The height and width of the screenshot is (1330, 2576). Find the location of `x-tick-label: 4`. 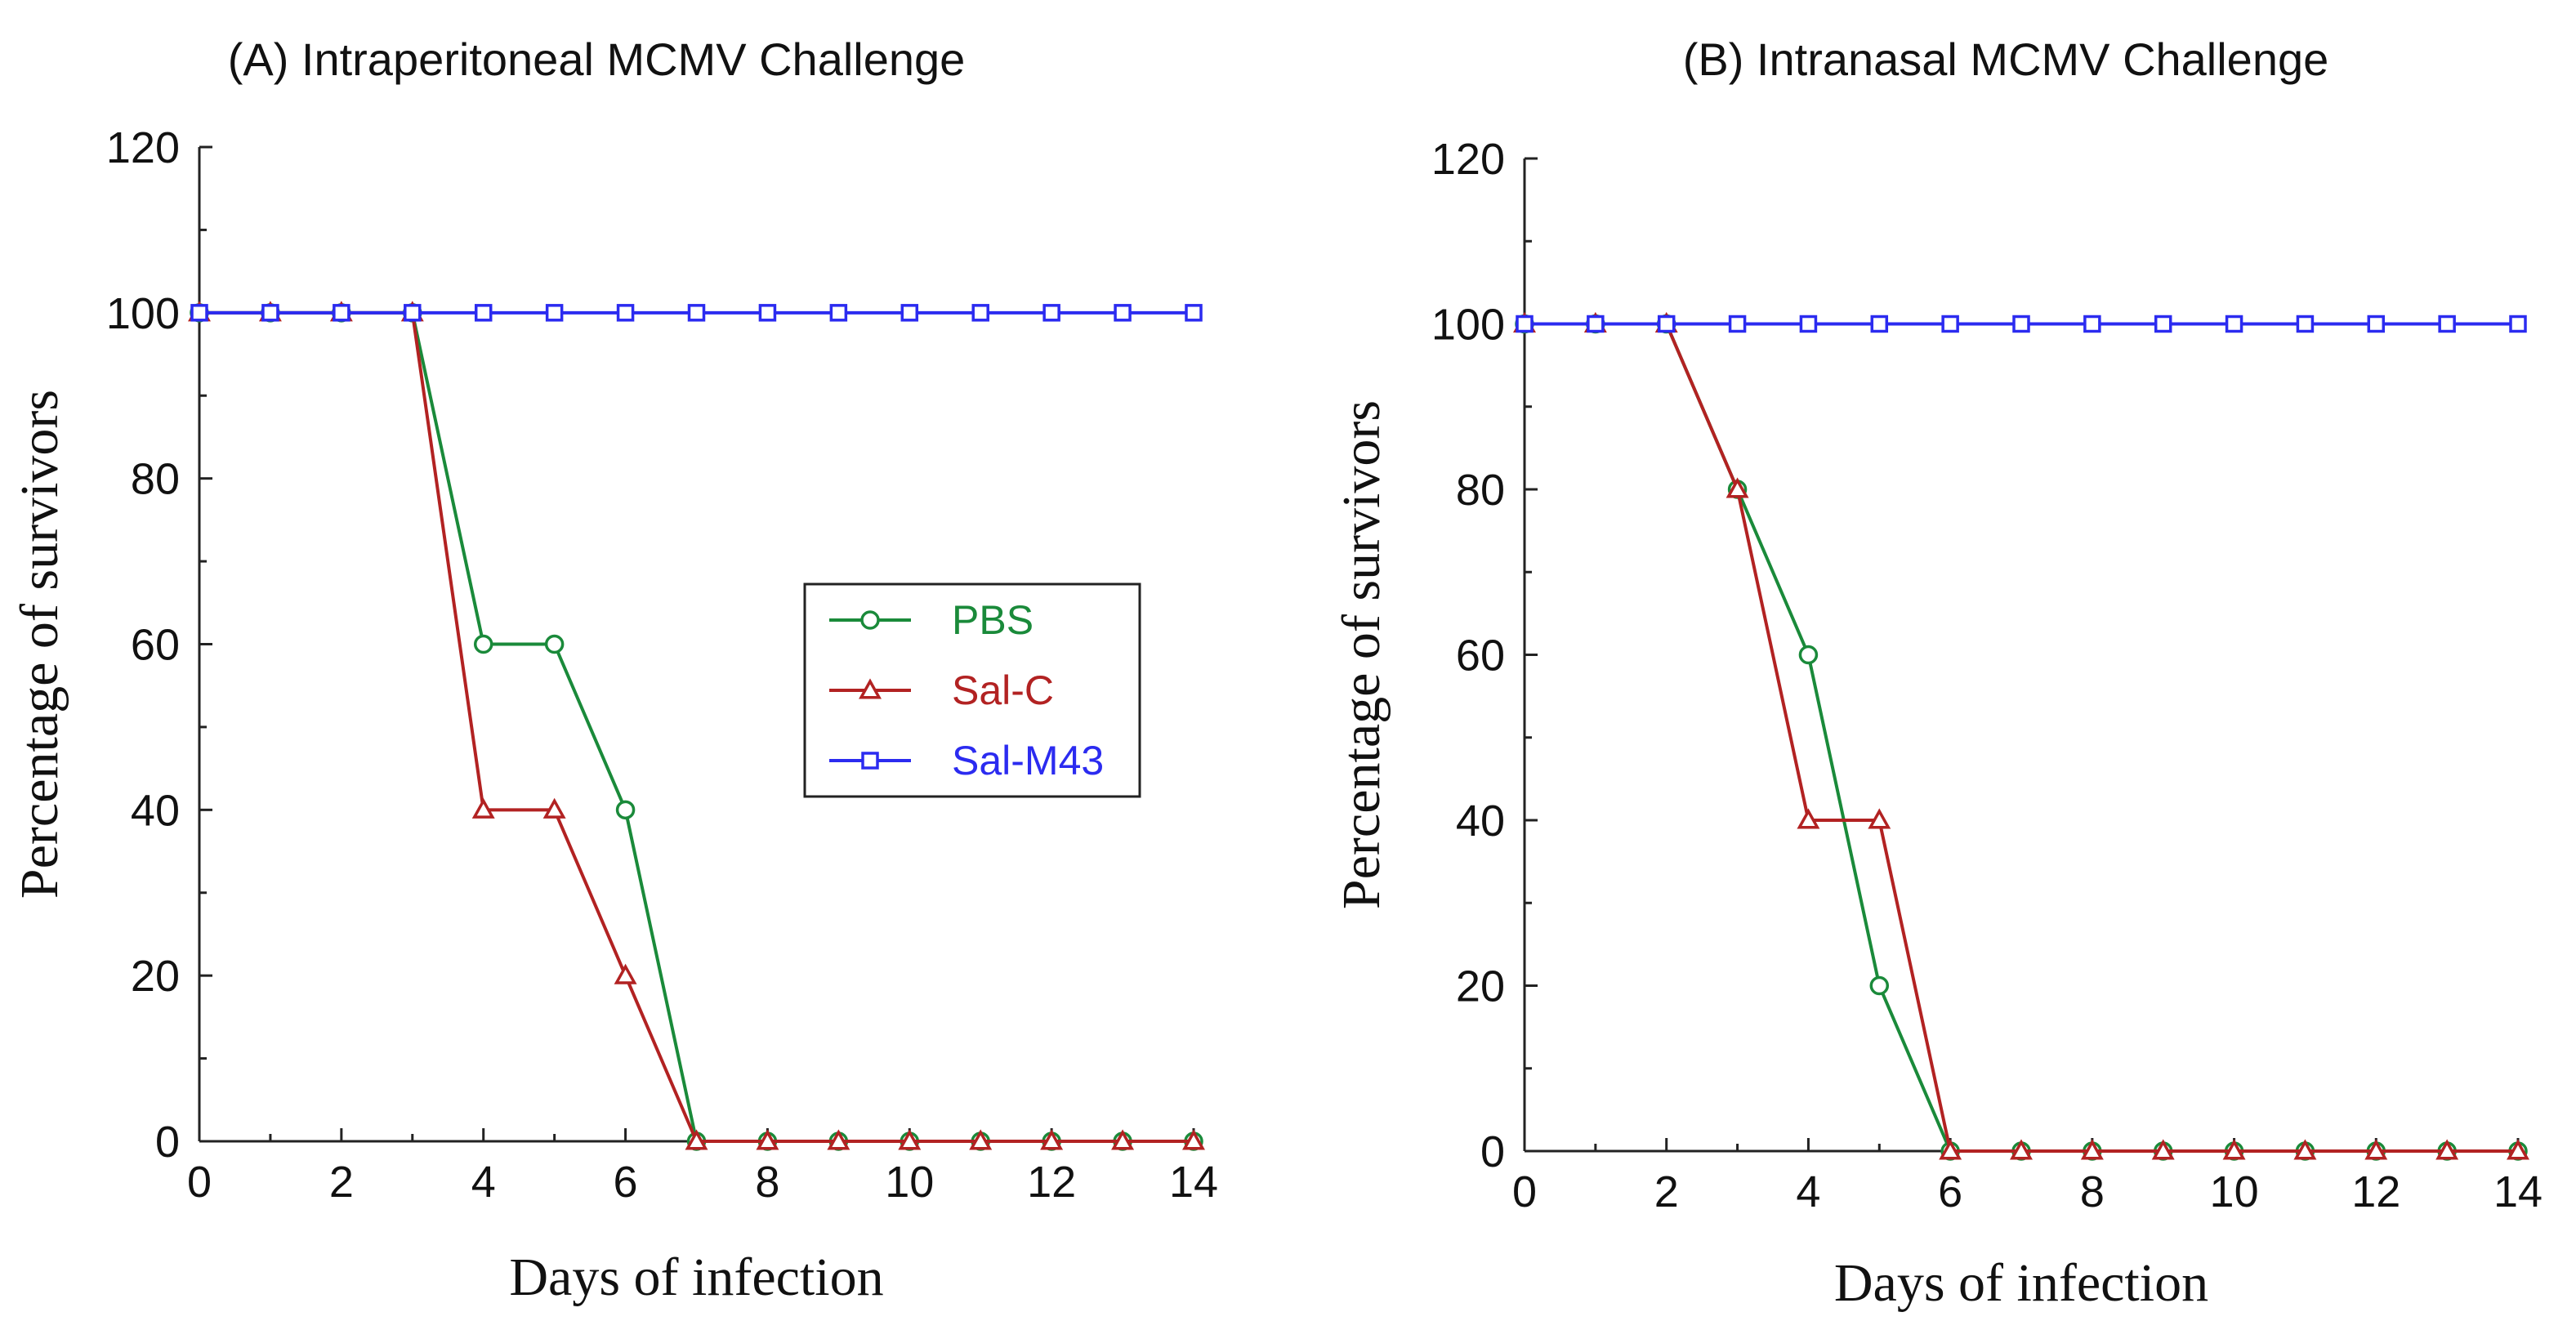

x-tick-label: 4 is located at coordinates (1808, 1191).